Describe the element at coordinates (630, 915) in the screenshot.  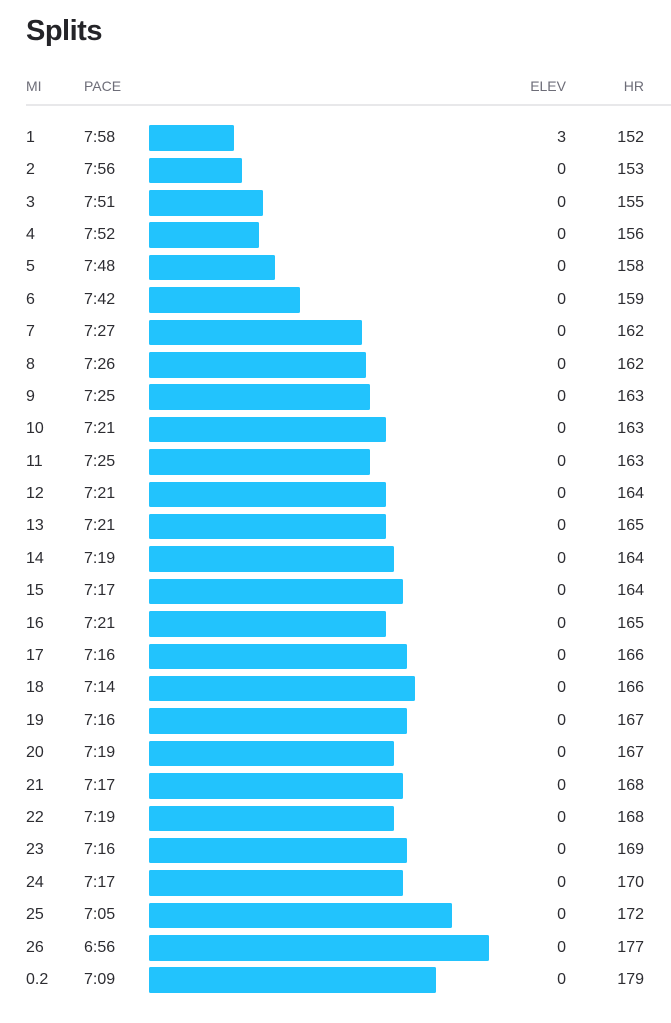
I see `split-hr: 172` at that location.